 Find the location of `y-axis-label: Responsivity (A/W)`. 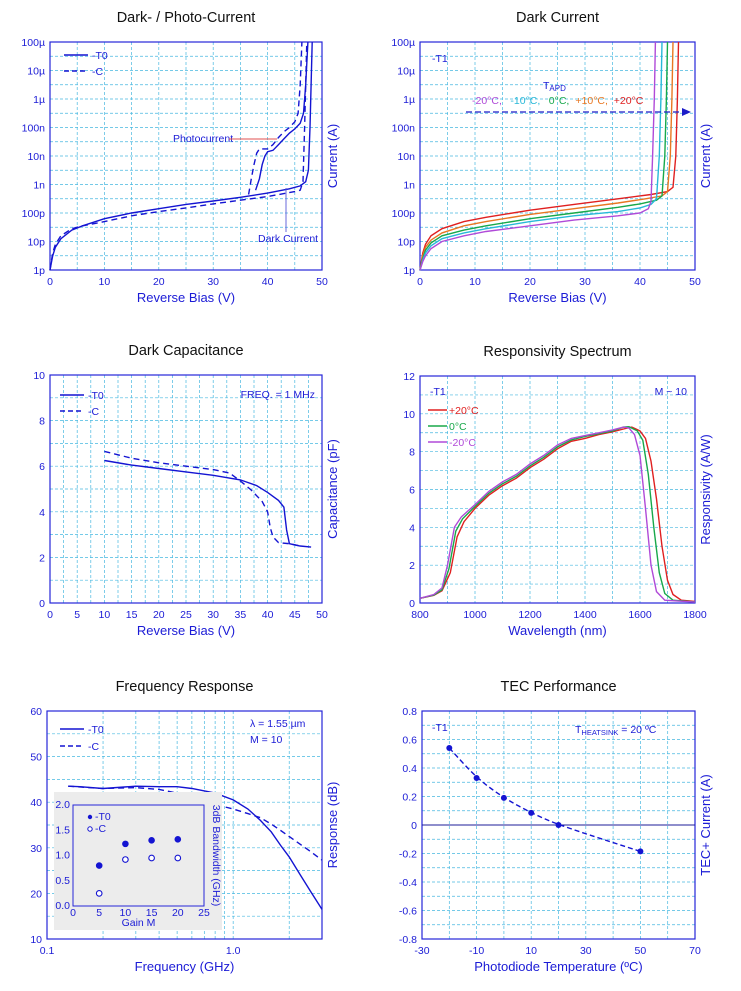

y-axis-label: Responsivity (A/W) is located at coordinates (705, 489).